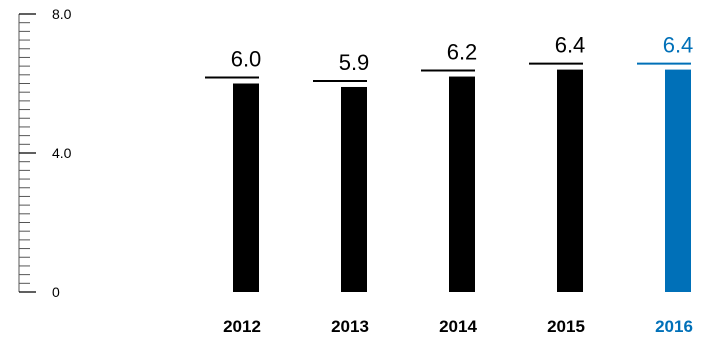 This screenshot has height=341, width=706. Describe the element at coordinates (56, 292) in the screenshot. I see `y-tick-label: 0` at that location.